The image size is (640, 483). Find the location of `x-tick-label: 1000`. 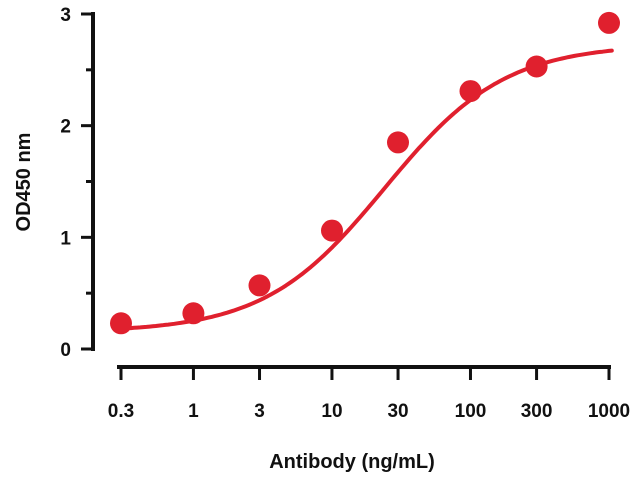

x-tick-label: 1000 is located at coordinates (609, 411).